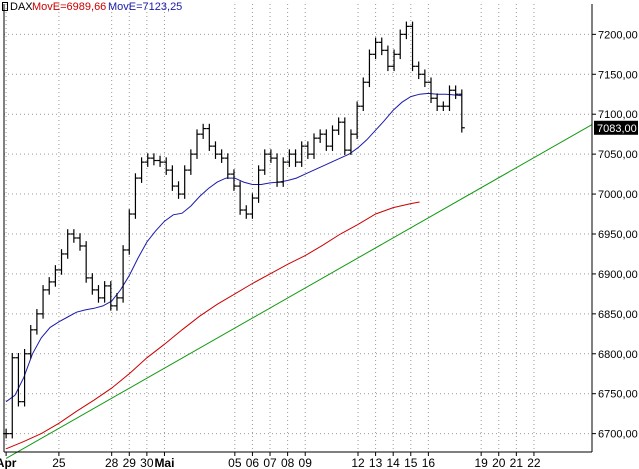  I want to click on x-tick-label: 25, so click(59, 462).